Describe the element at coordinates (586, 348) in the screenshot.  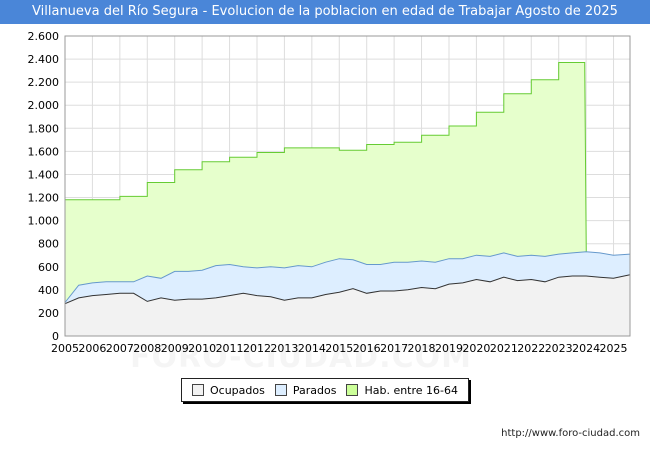
I see `x-tick-label: 2024` at that location.